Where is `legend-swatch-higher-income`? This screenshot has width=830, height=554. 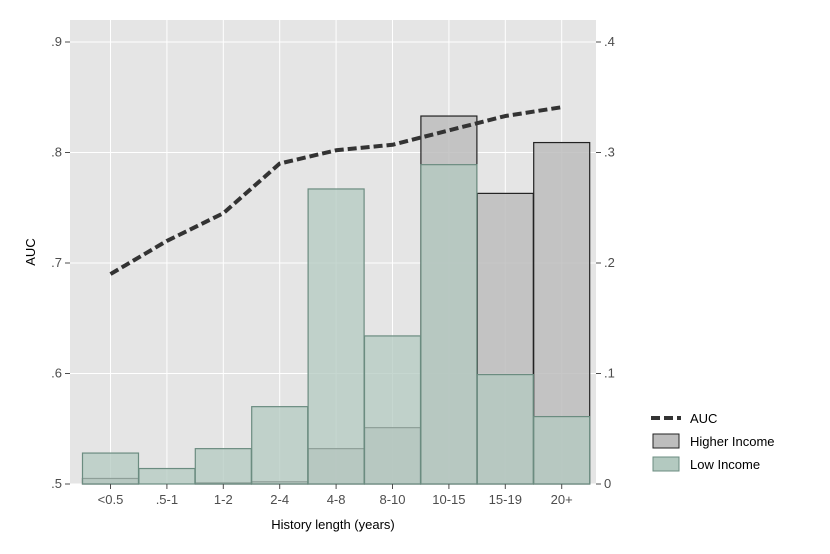
legend-swatch-higher-income is located at coordinates (666, 441).